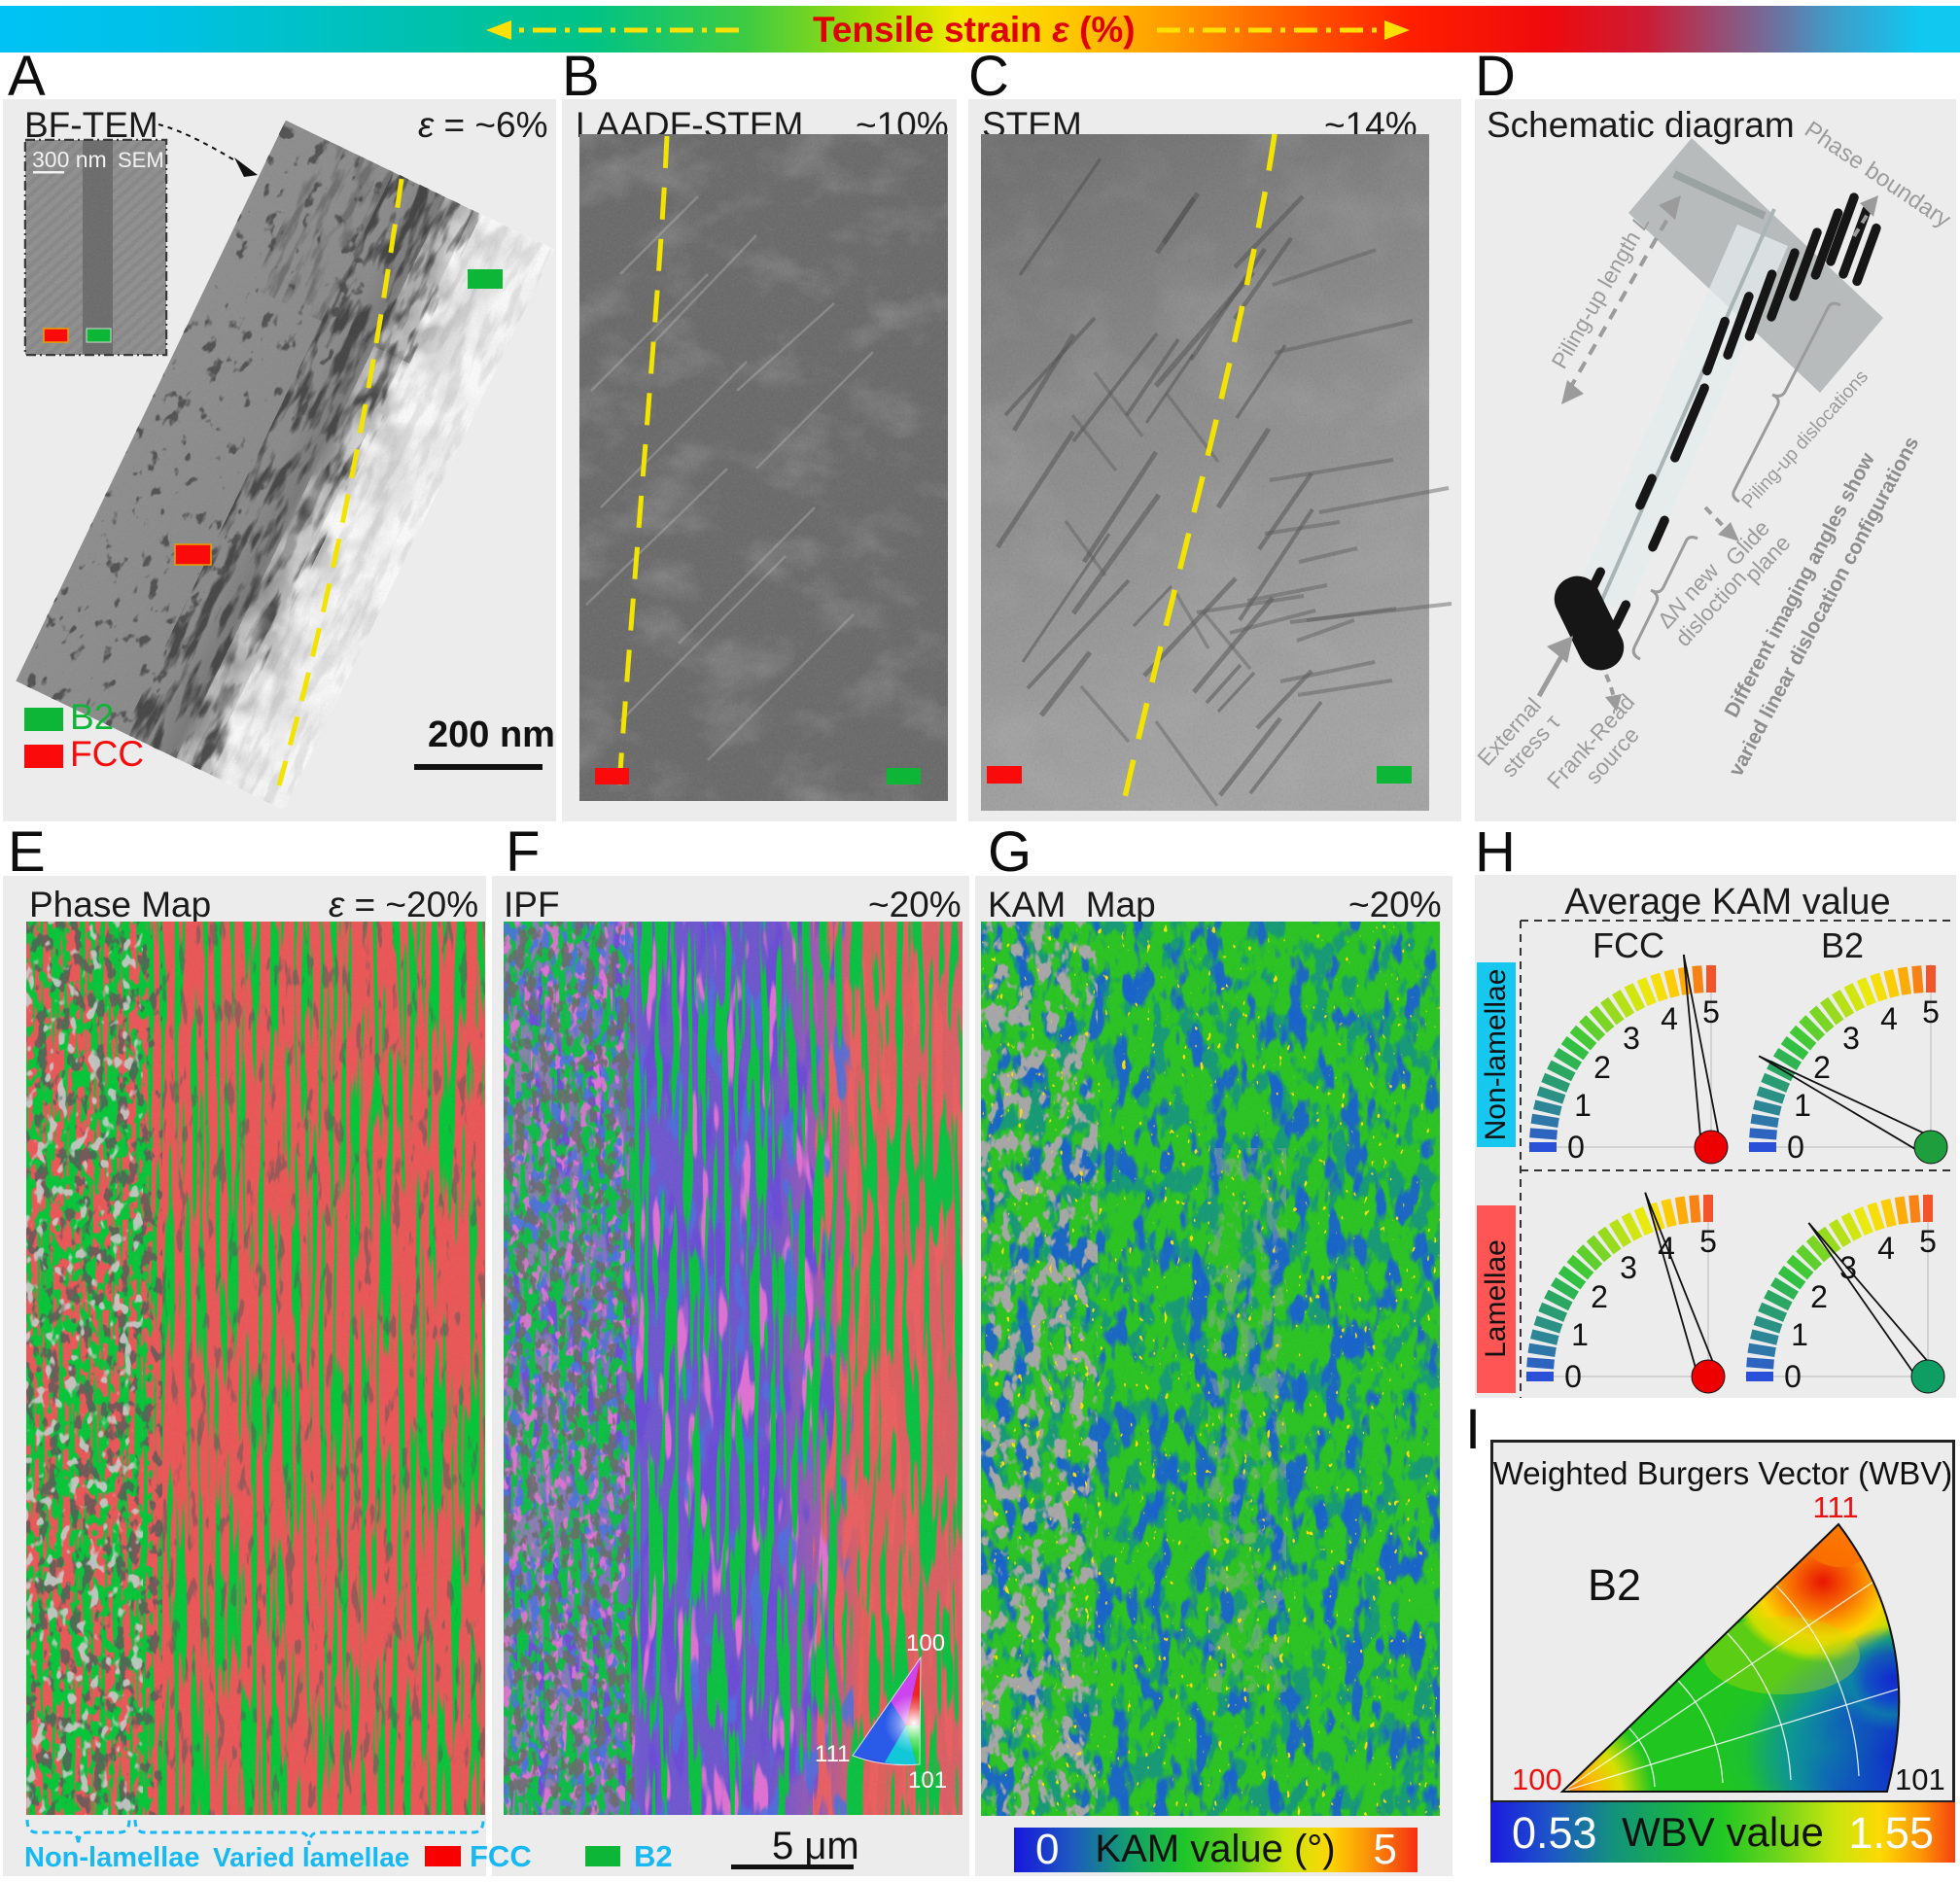 The image size is (1960, 1882). What do you see at coordinates (69, 159) in the screenshot?
I see `svg-text: 300 nm` at bounding box center [69, 159].